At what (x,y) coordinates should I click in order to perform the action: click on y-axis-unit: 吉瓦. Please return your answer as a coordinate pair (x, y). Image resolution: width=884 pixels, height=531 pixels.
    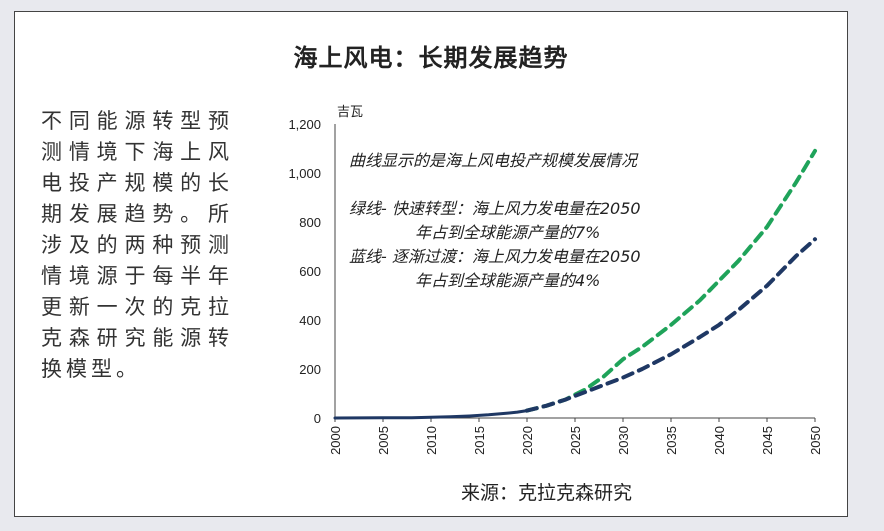
    Looking at the image, I should click on (350, 111).